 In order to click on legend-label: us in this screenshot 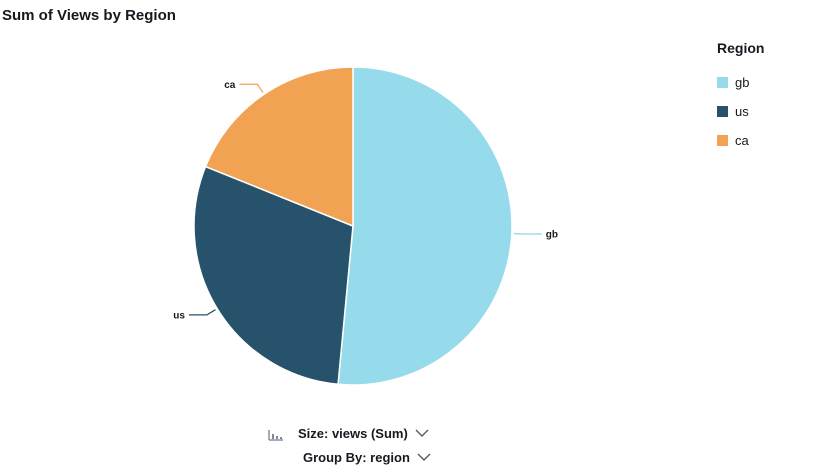, I will do `click(742, 111)`.